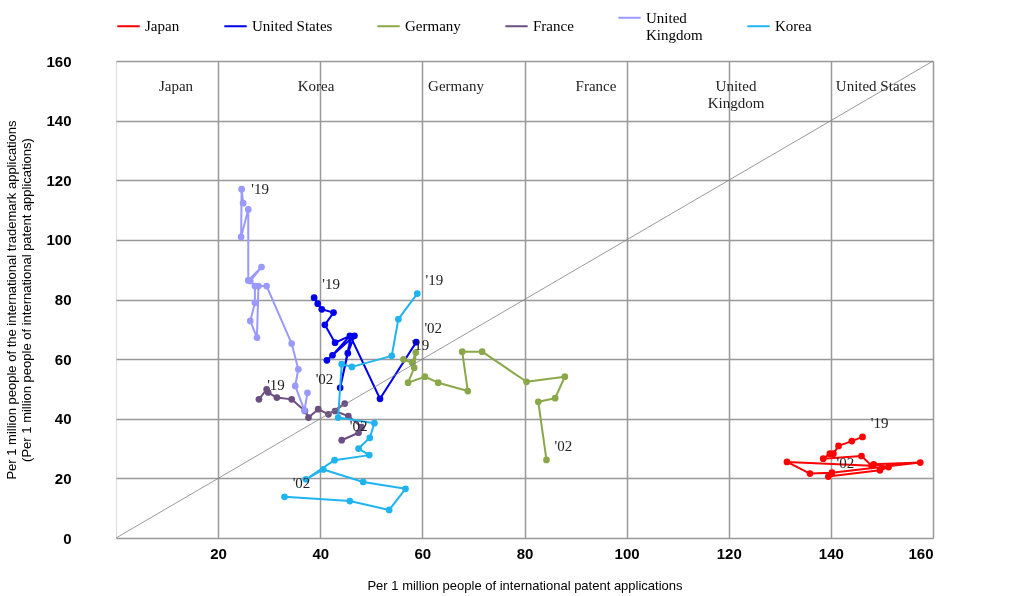 The height and width of the screenshot is (596, 1027). I want to click on y-tick-label: 160, so click(59, 61).